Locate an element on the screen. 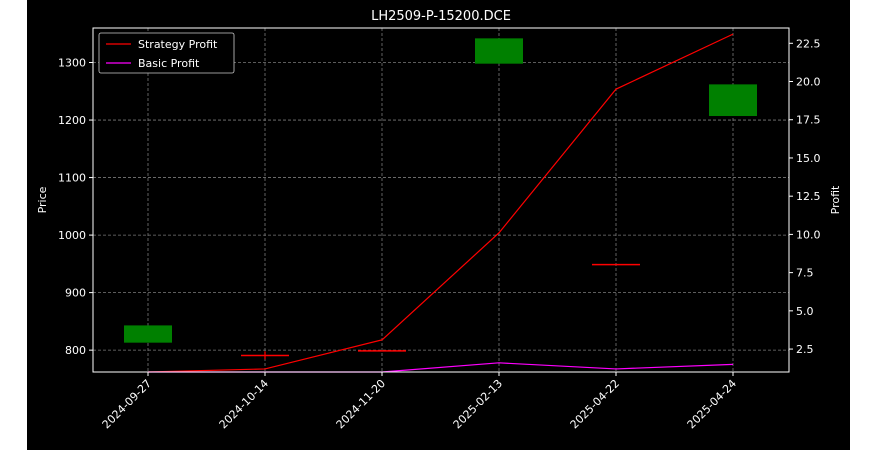 This screenshot has height=450, width=878. y-left-tick-label: 800 is located at coordinates (75, 350).